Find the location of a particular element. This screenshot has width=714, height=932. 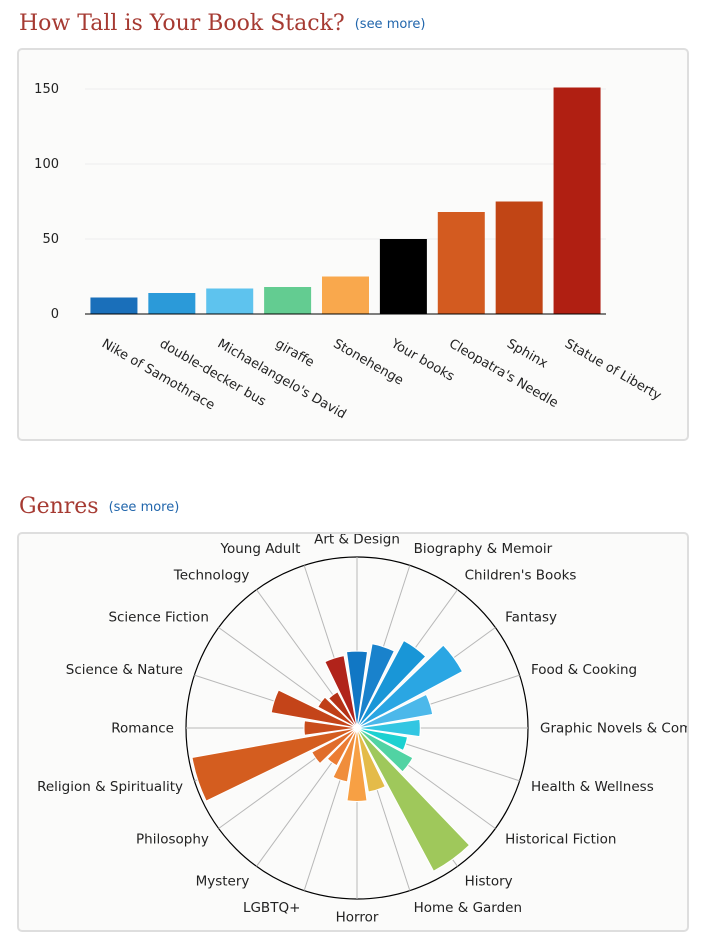

genre-bar-historical-fiction is located at coordinates (385, 750).